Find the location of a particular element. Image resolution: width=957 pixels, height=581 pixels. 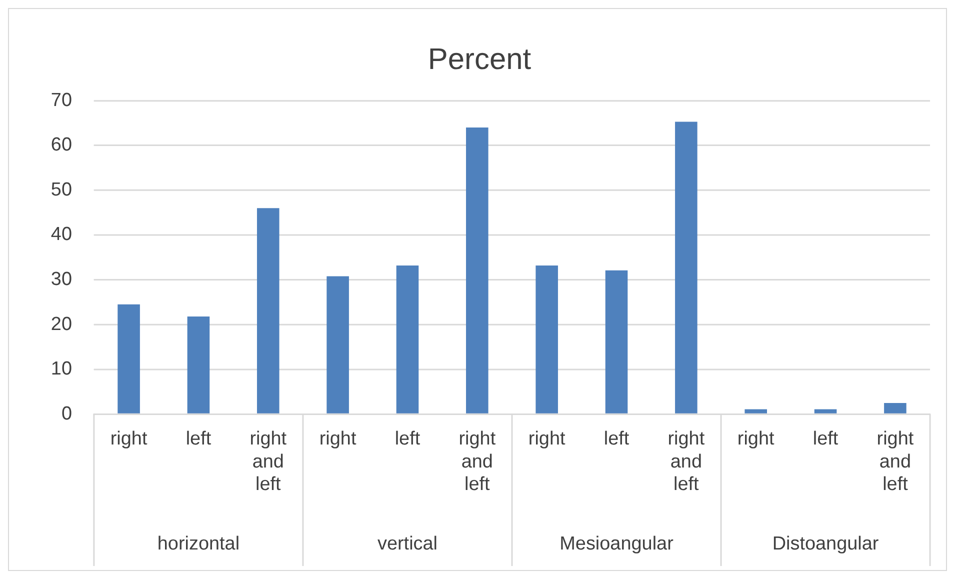

y-tick-label: 10 is located at coordinates (61, 369).